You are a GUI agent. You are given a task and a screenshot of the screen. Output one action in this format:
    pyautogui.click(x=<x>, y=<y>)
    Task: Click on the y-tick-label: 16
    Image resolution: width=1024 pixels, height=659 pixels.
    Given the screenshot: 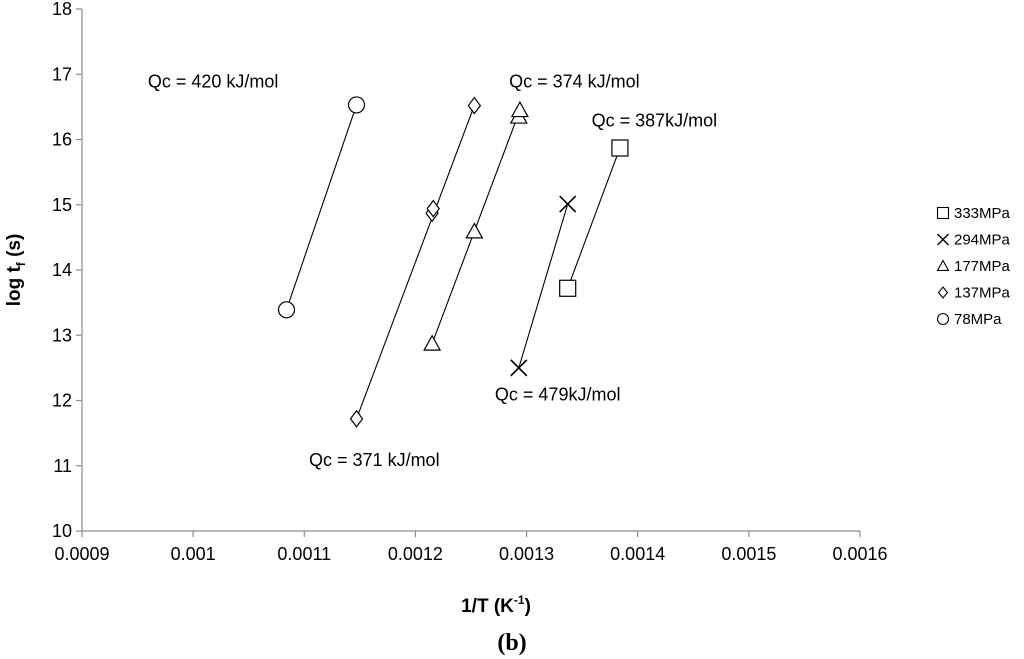 What is the action you would take?
    pyautogui.click(x=62, y=140)
    